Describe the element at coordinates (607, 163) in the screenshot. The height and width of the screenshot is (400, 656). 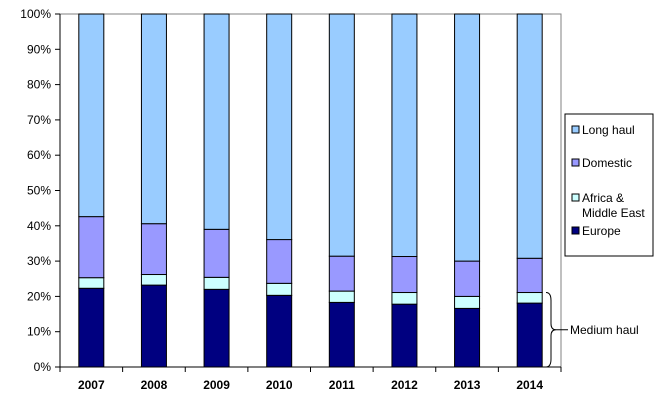
I see `legend-label: Domestic` at that location.